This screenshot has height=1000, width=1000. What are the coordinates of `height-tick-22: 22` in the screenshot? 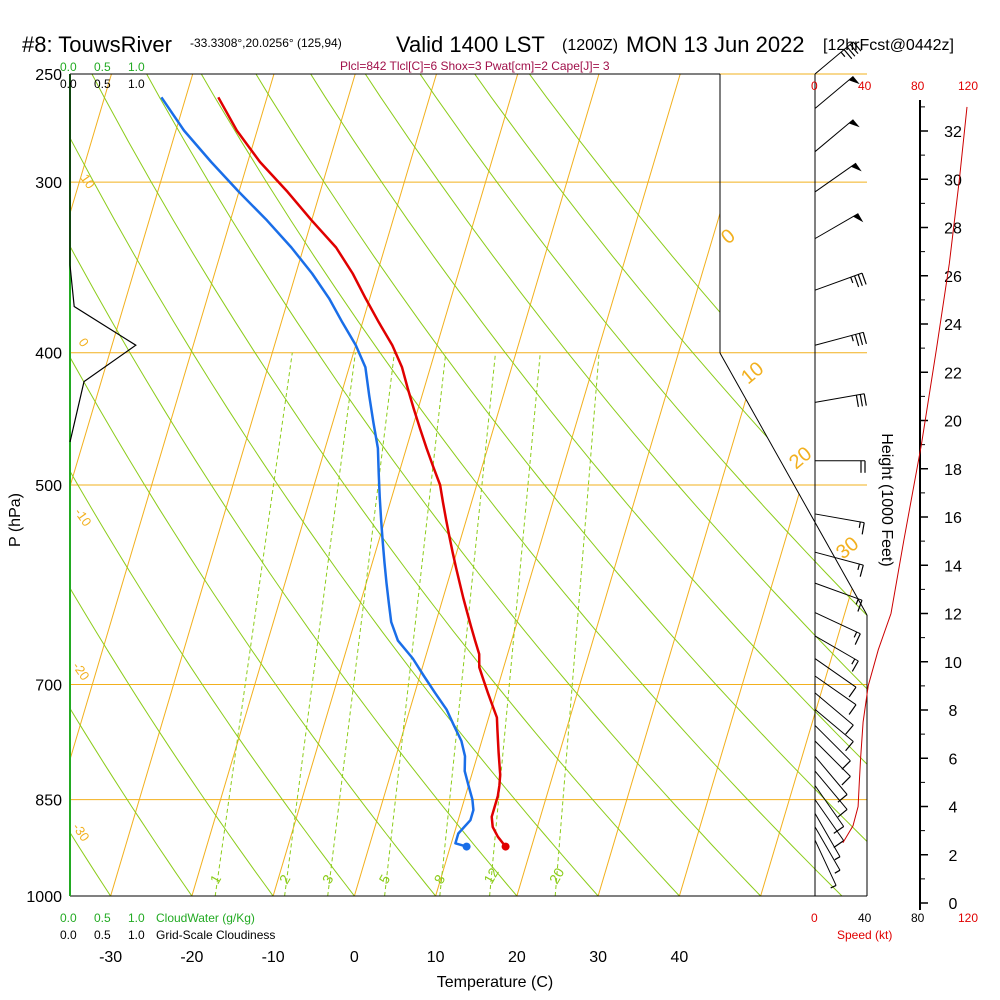 It's located at (953, 373).